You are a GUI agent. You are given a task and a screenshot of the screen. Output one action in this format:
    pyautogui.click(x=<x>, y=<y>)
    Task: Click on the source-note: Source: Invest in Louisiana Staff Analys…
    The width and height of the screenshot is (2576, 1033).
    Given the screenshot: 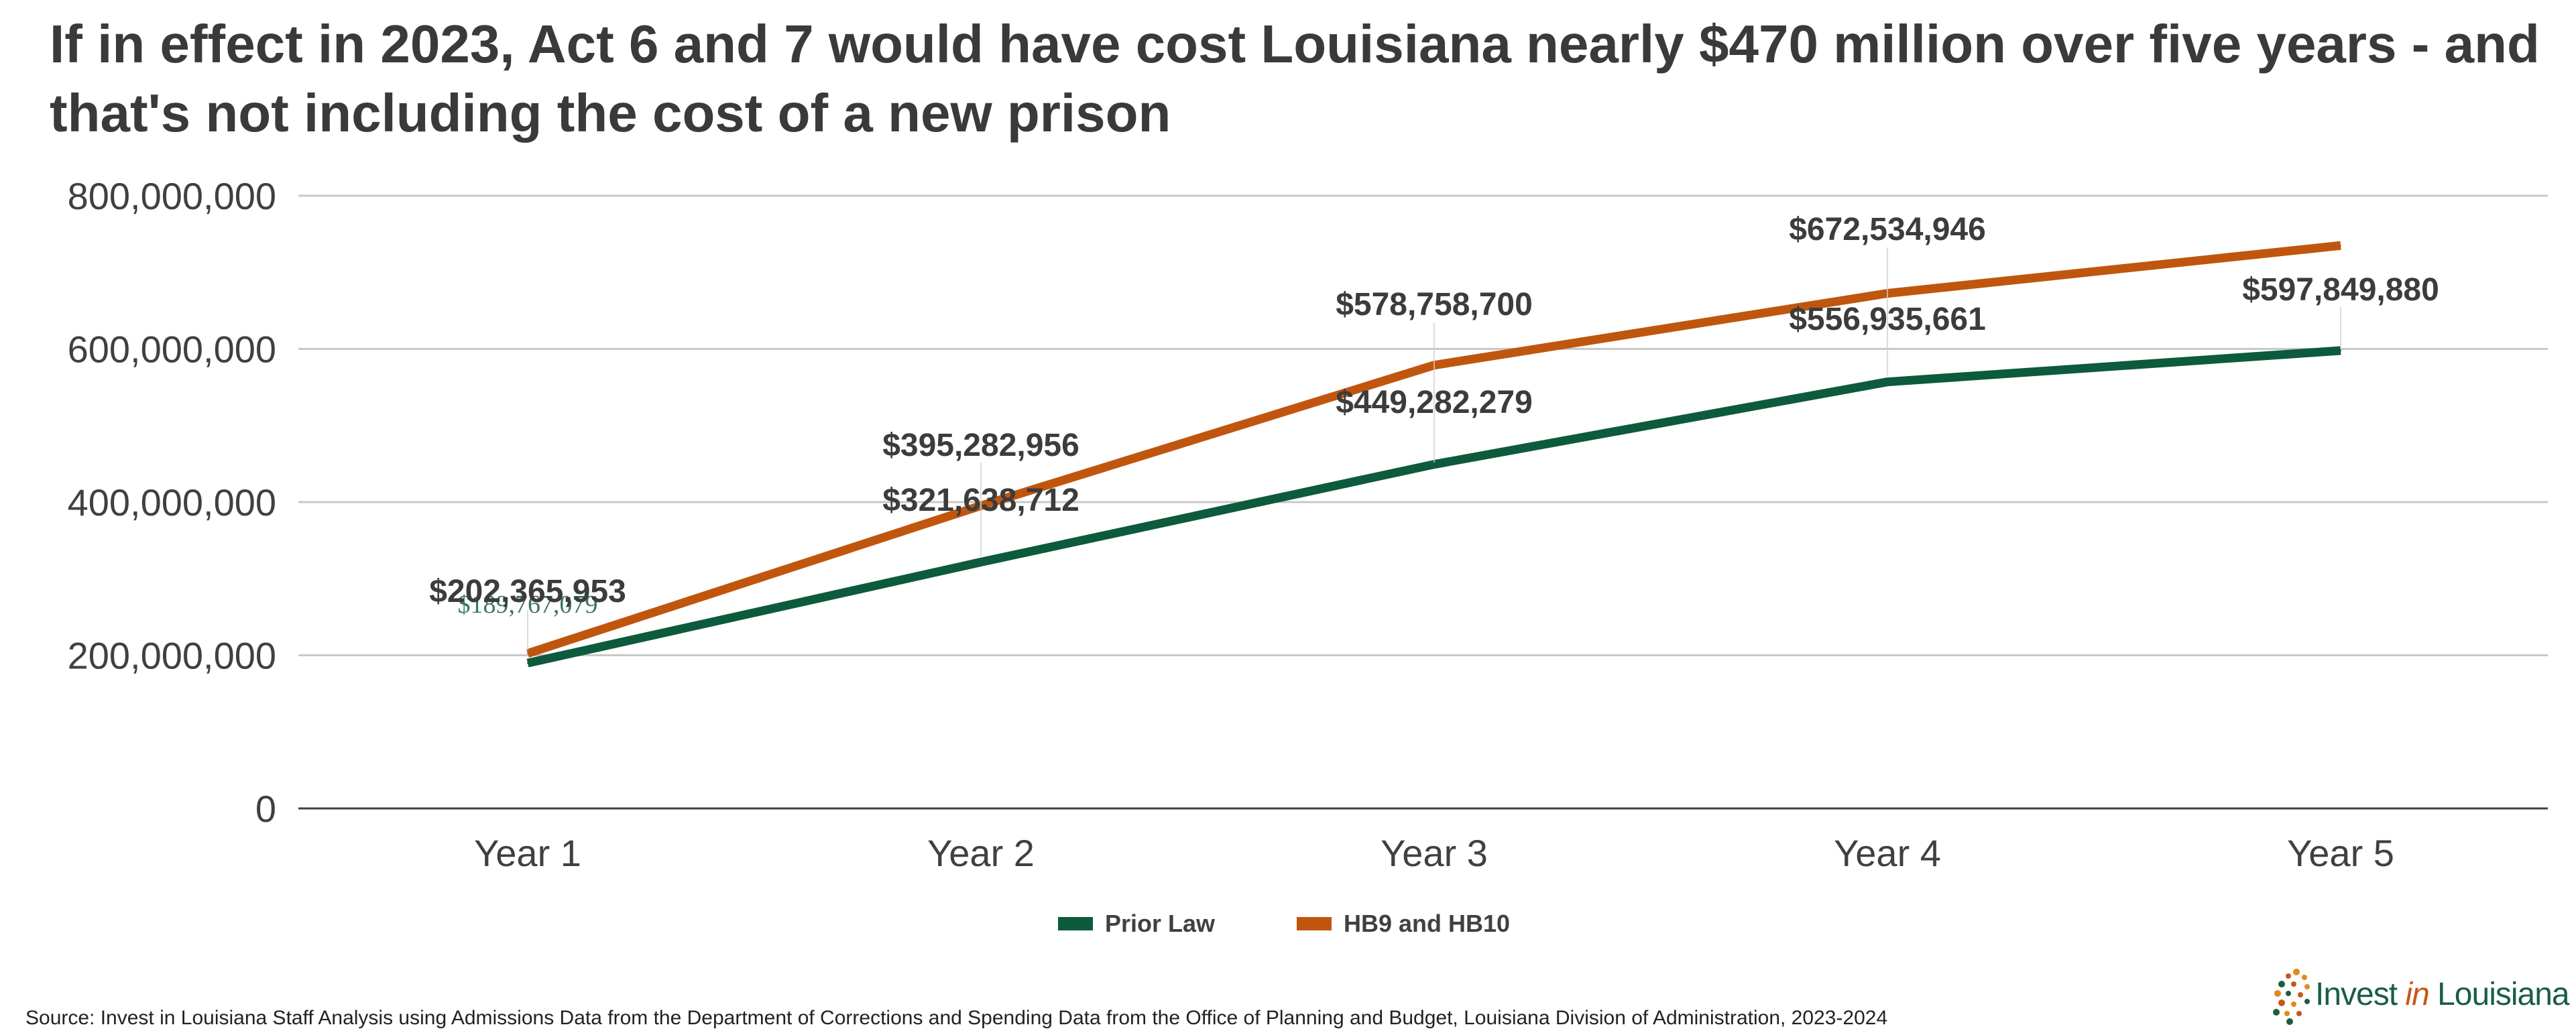 What is the action you would take?
    pyautogui.click(x=956, y=1018)
    